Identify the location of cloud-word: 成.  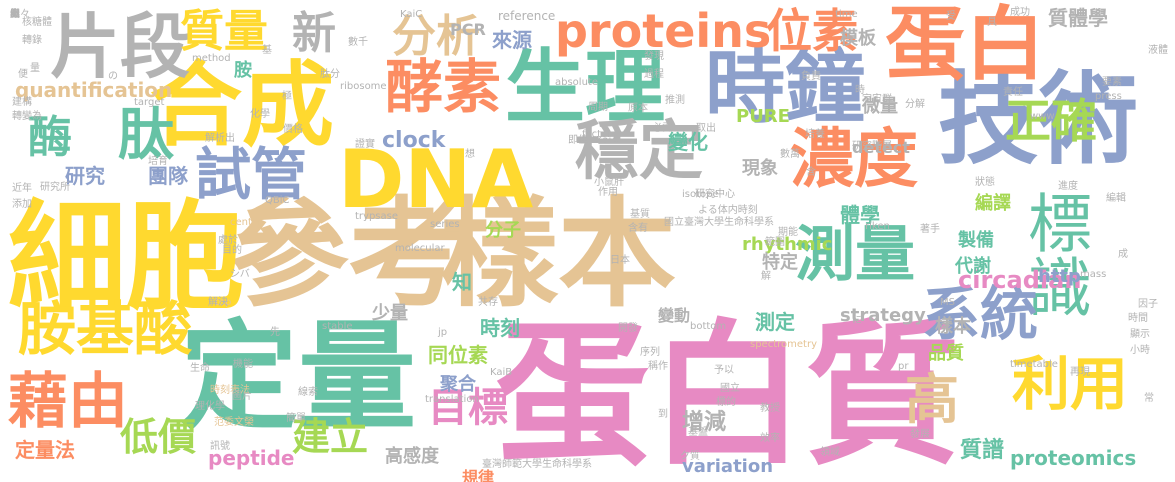
(1123, 254).